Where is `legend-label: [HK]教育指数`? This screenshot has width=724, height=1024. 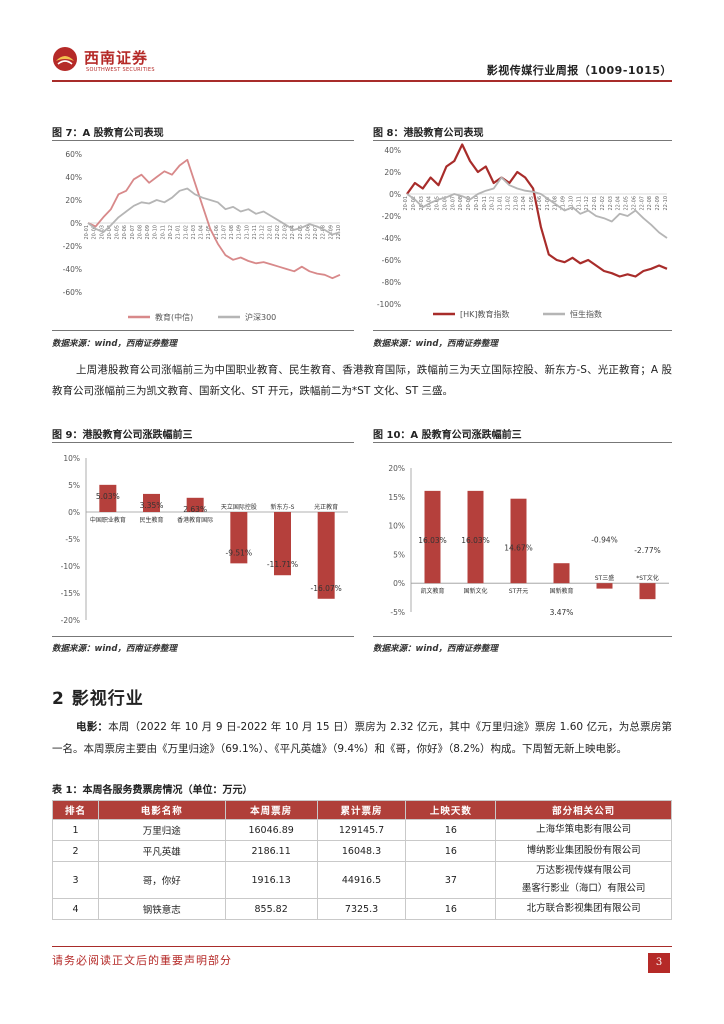
legend-label: [HK]教育指数 is located at coordinates (485, 314).